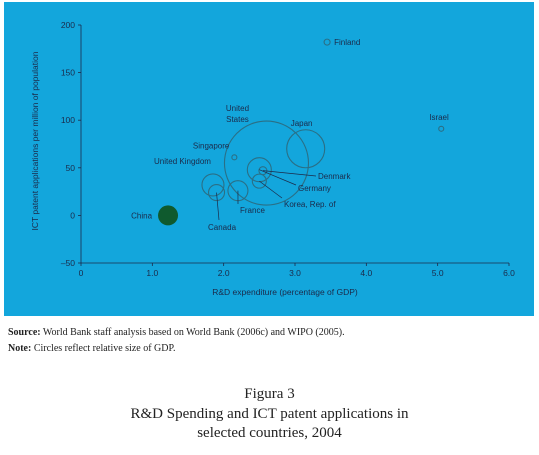 Image resolution: width=539 pixels, height=455 pixels. I want to click on label-united-kingdom: United Kingdom, so click(182, 161).